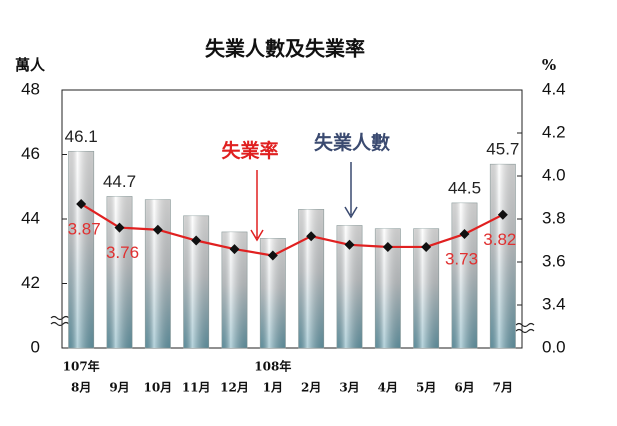 This screenshot has height=426, width=617. I want to click on y-tick-label: 4.2, so click(554, 131).